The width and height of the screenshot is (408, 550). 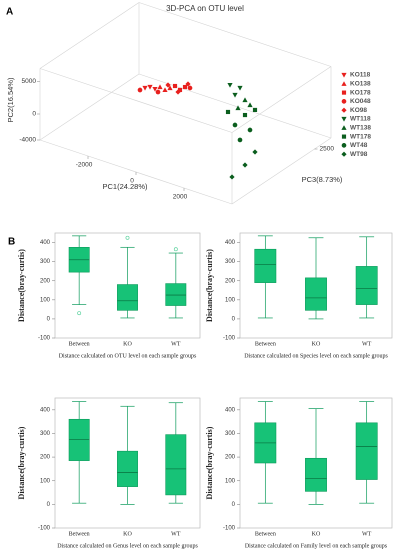 What do you see at coordinates (27, 140) in the screenshot?
I see `y-tick-label: -4000` at bounding box center [27, 140].